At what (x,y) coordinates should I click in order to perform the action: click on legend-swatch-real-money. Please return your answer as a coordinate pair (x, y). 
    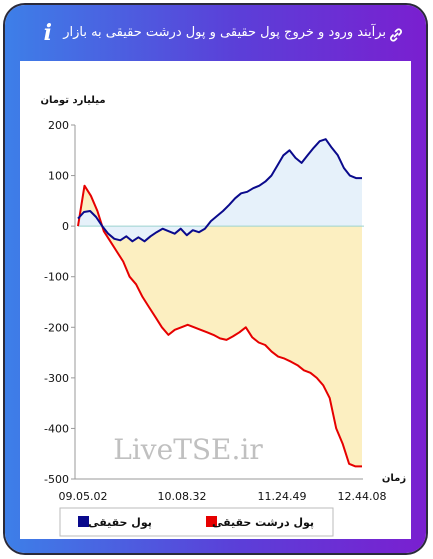
    Looking at the image, I should click on (83, 521).